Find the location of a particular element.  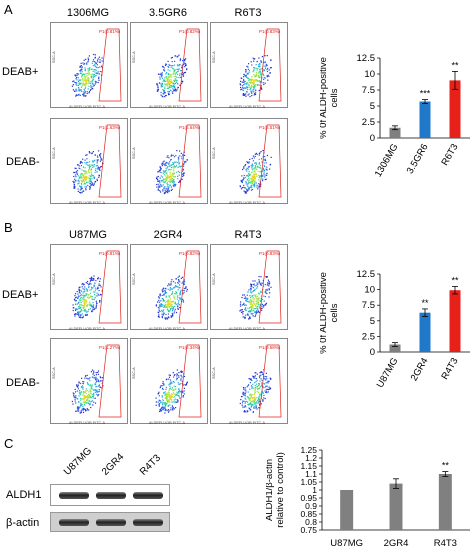

flow-plot: P1(6.34%) ALDEFLUOR FITC-A SSC-A is located at coordinates (169, 381).